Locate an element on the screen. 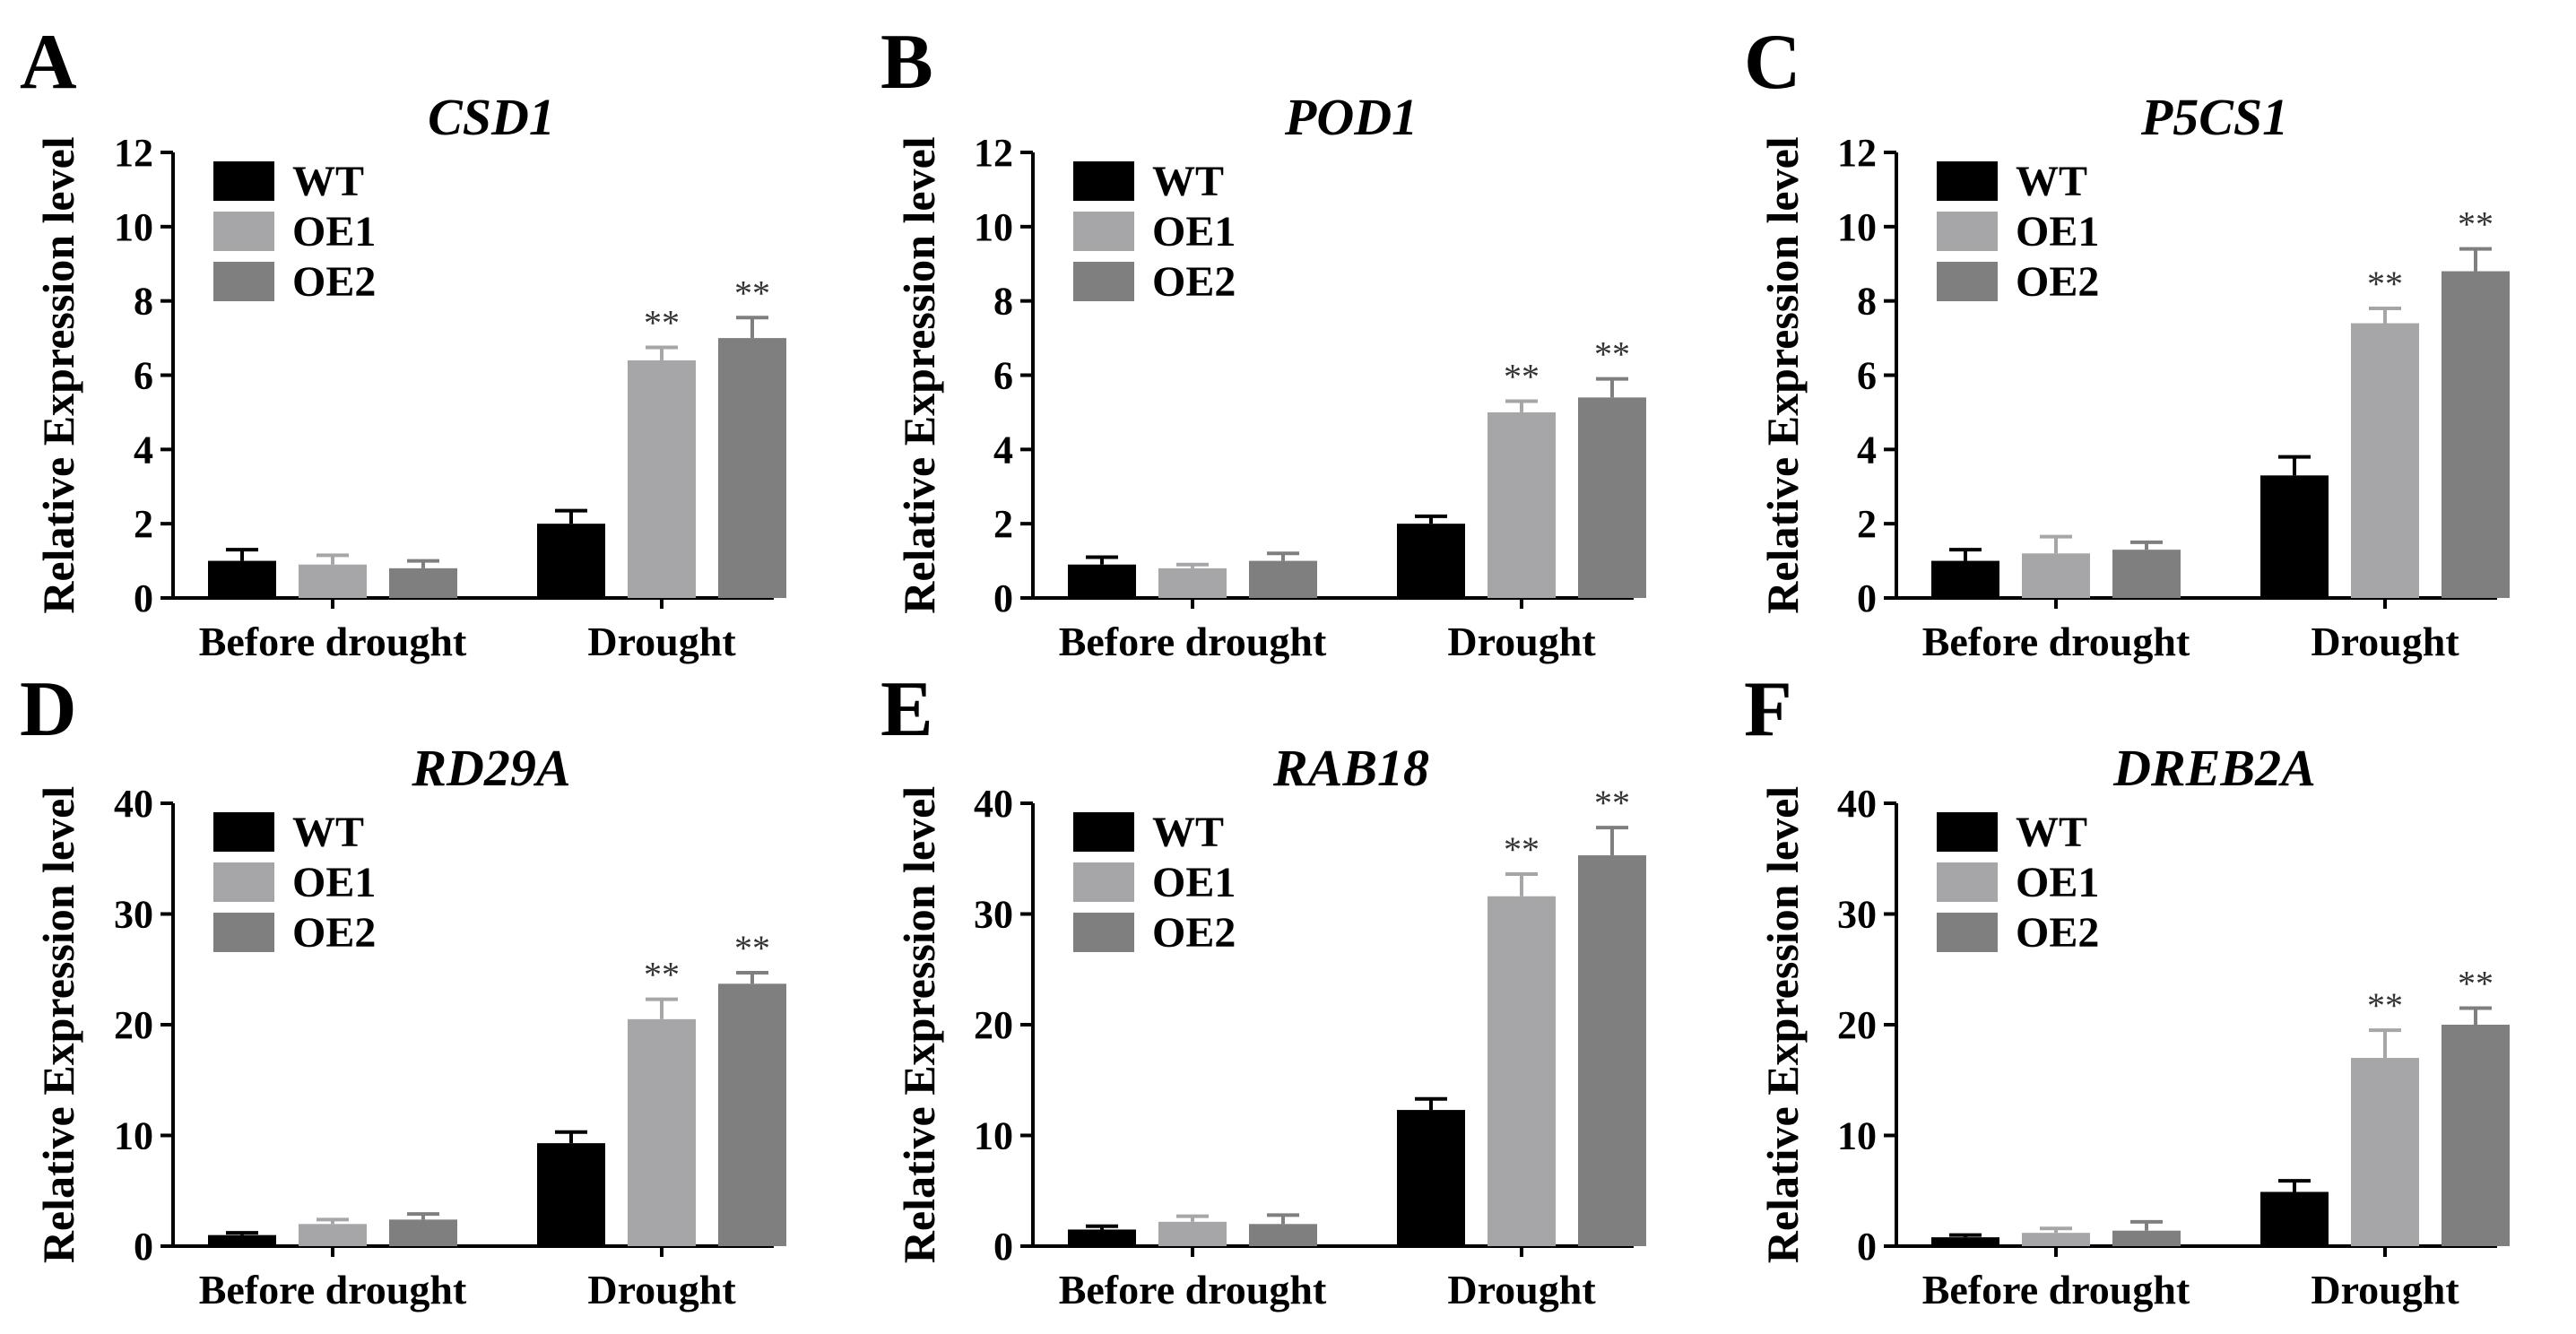  chart-title: RAB18 is located at coordinates (1350, 768).